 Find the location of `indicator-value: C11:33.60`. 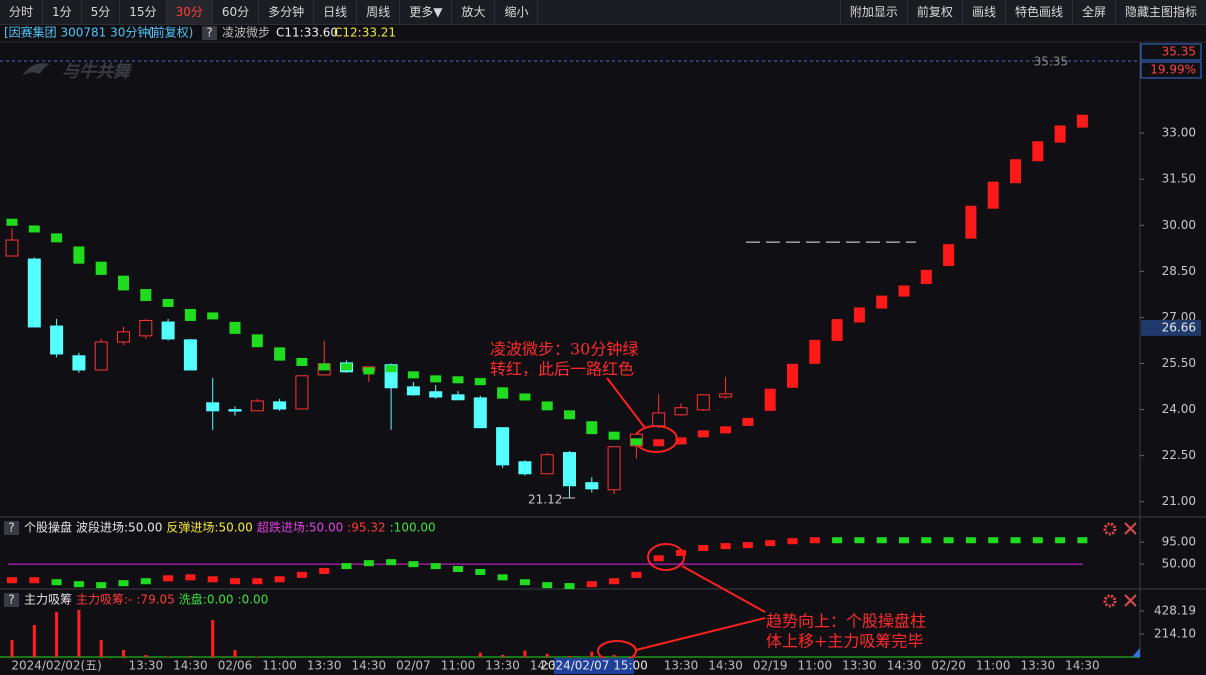

indicator-value: C11:33.60 is located at coordinates (307, 33).